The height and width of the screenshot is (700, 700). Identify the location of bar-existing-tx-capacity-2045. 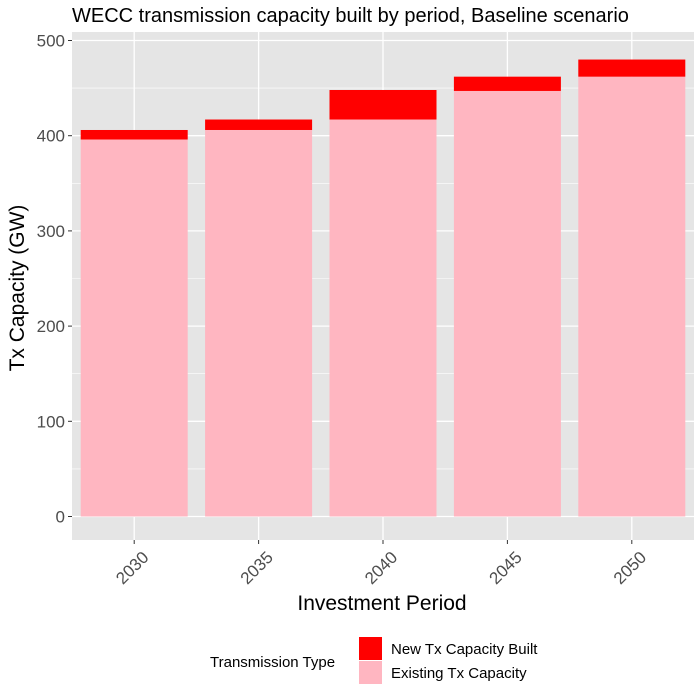
(507, 303).